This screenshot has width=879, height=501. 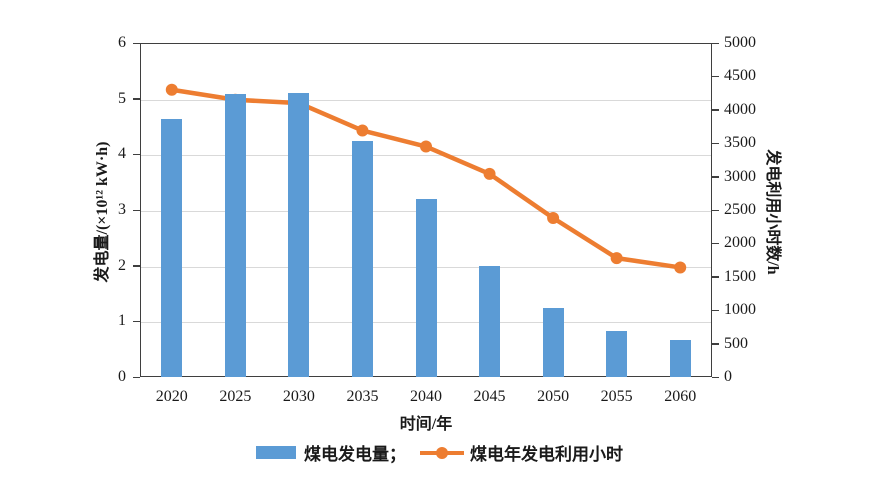 I want to click on x-axis-tick-label: 2040, so click(x=426, y=396).